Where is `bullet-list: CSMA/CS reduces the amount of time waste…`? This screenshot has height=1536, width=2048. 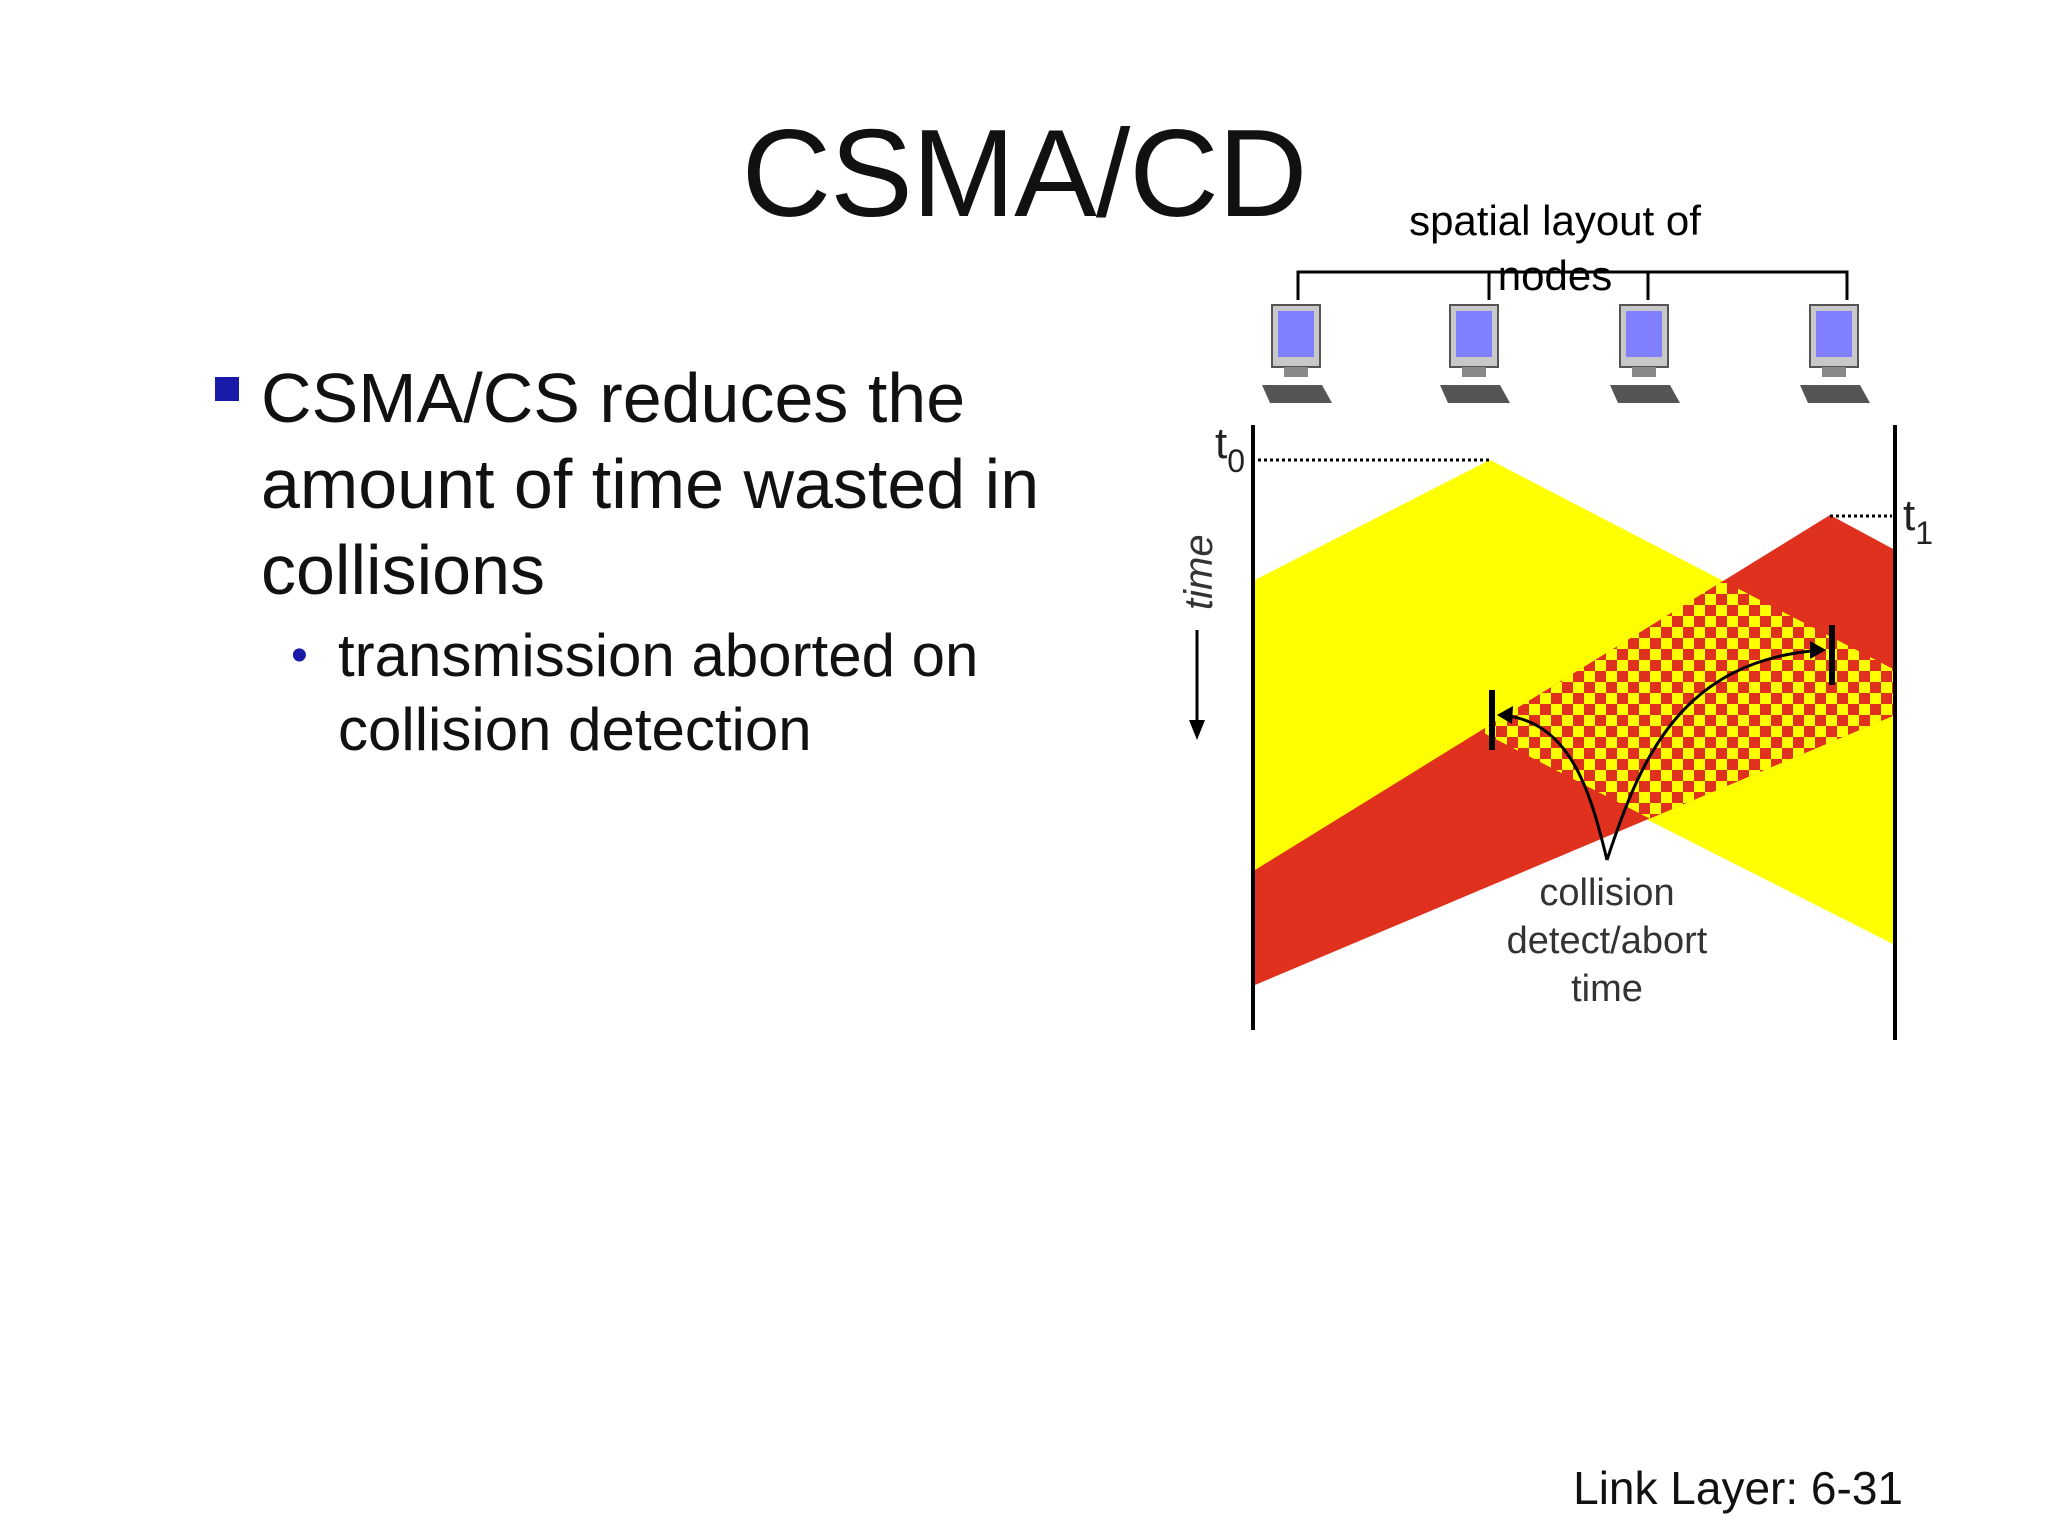
bullet-list: CSMA/CS reduces the amount of time waste… is located at coordinates (665, 561).